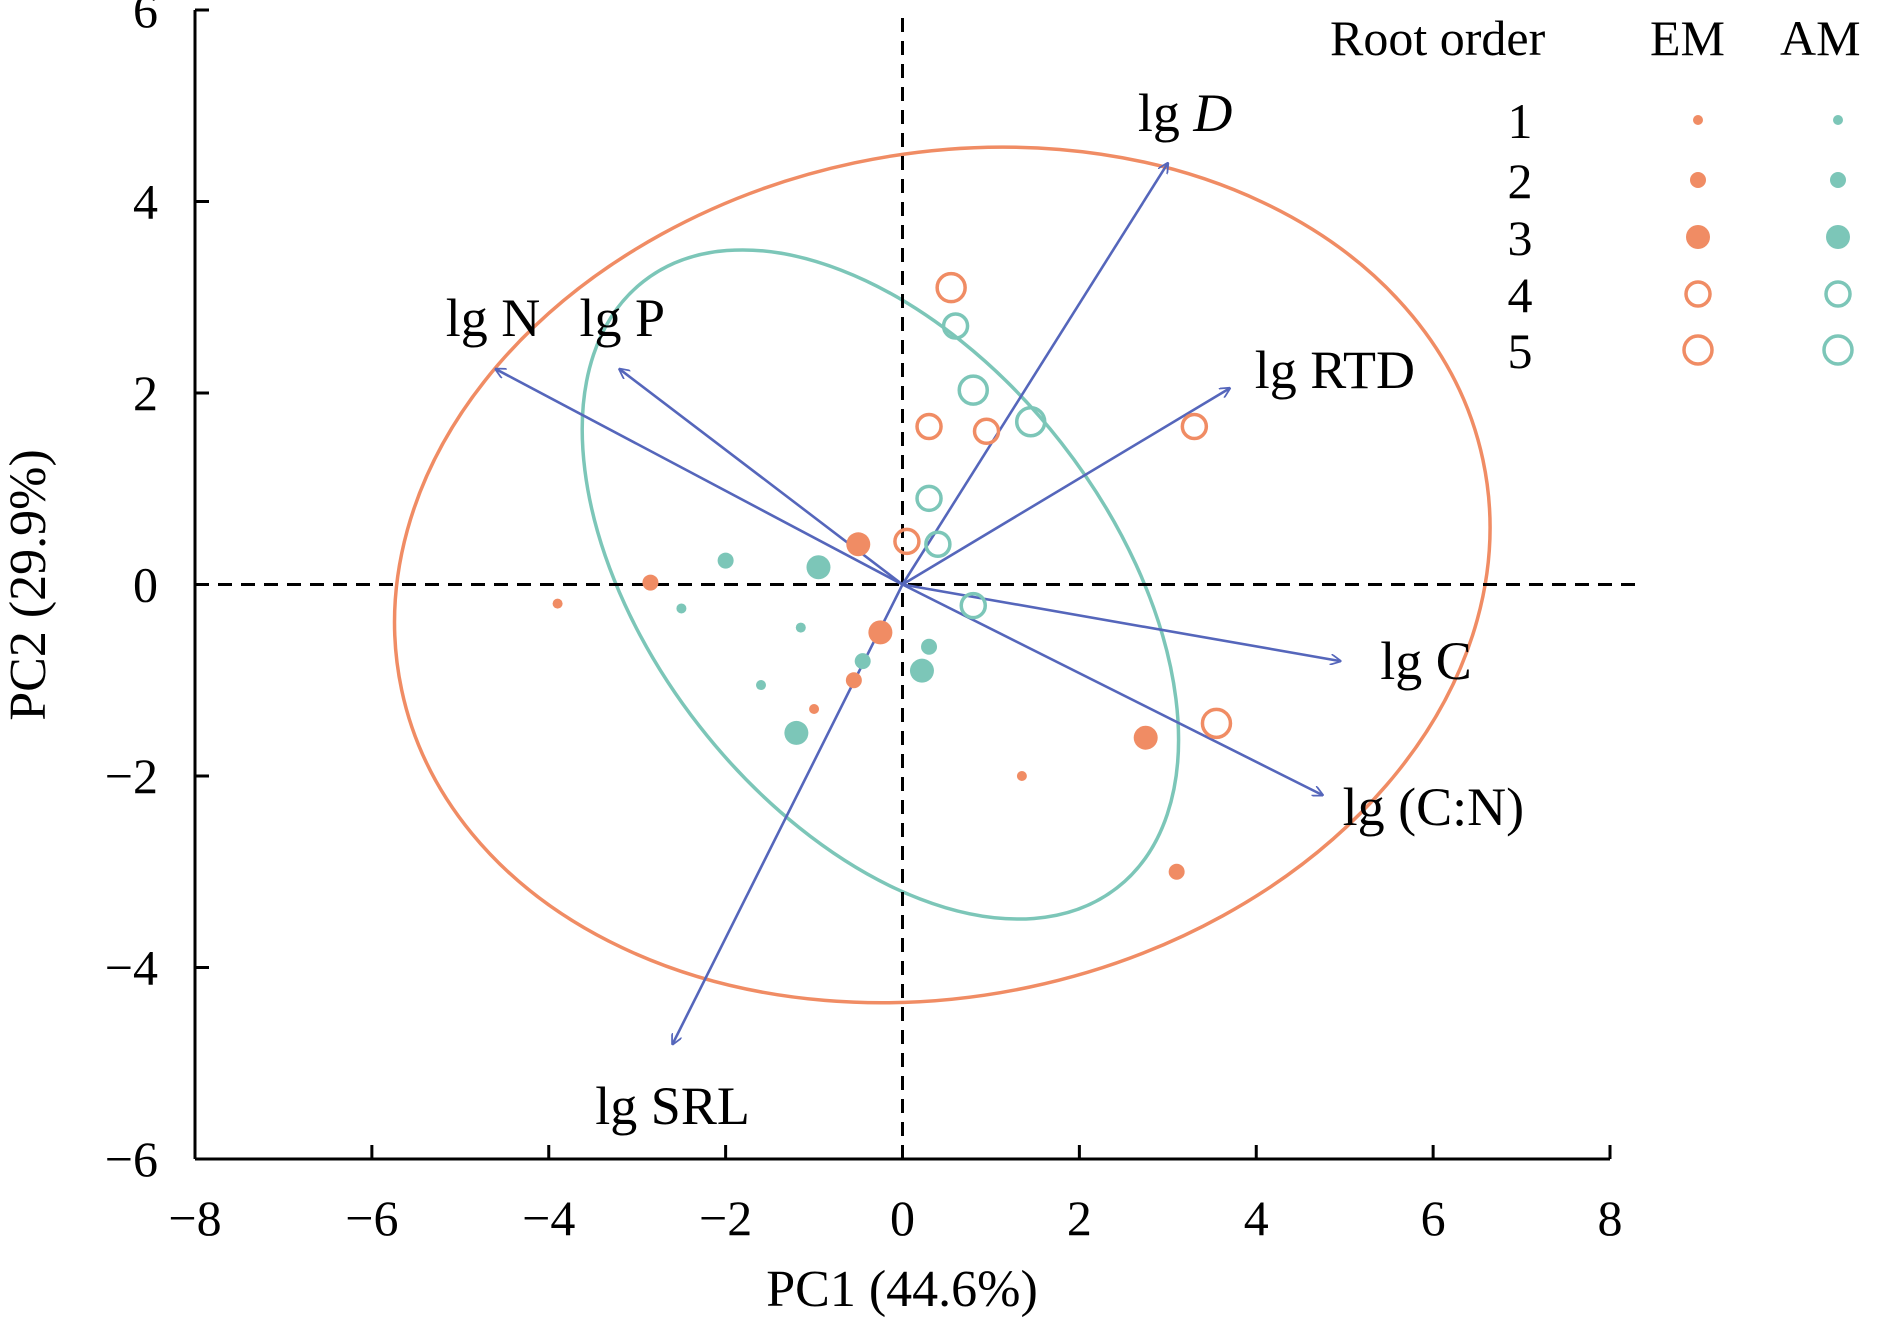  Describe the element at coordinates (902, 1289) in the screenshot. I see `x-axis-title: PC1 (44.6%)` at that location.